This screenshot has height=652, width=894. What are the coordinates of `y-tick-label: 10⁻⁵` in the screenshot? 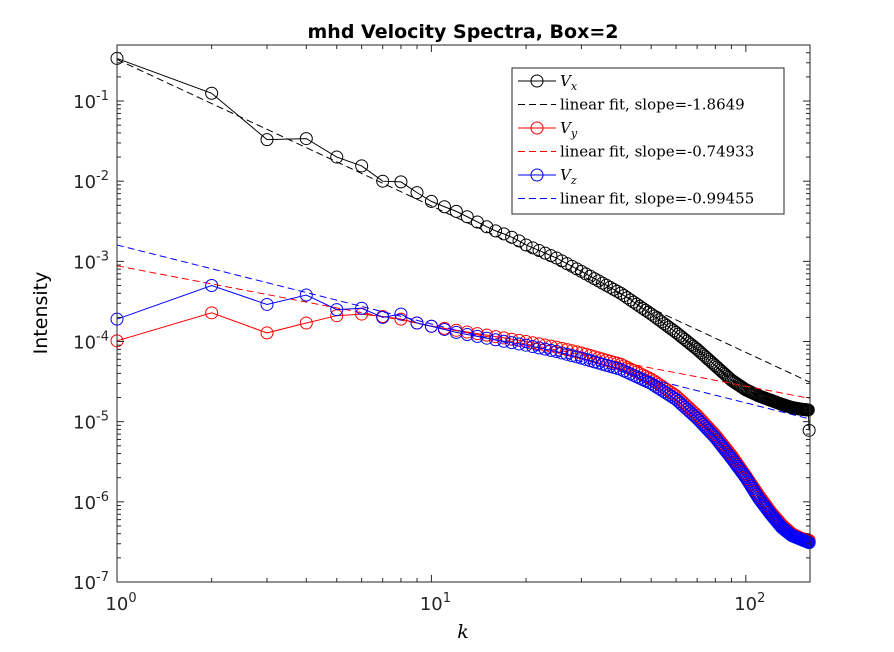 It's located at (91, 422).